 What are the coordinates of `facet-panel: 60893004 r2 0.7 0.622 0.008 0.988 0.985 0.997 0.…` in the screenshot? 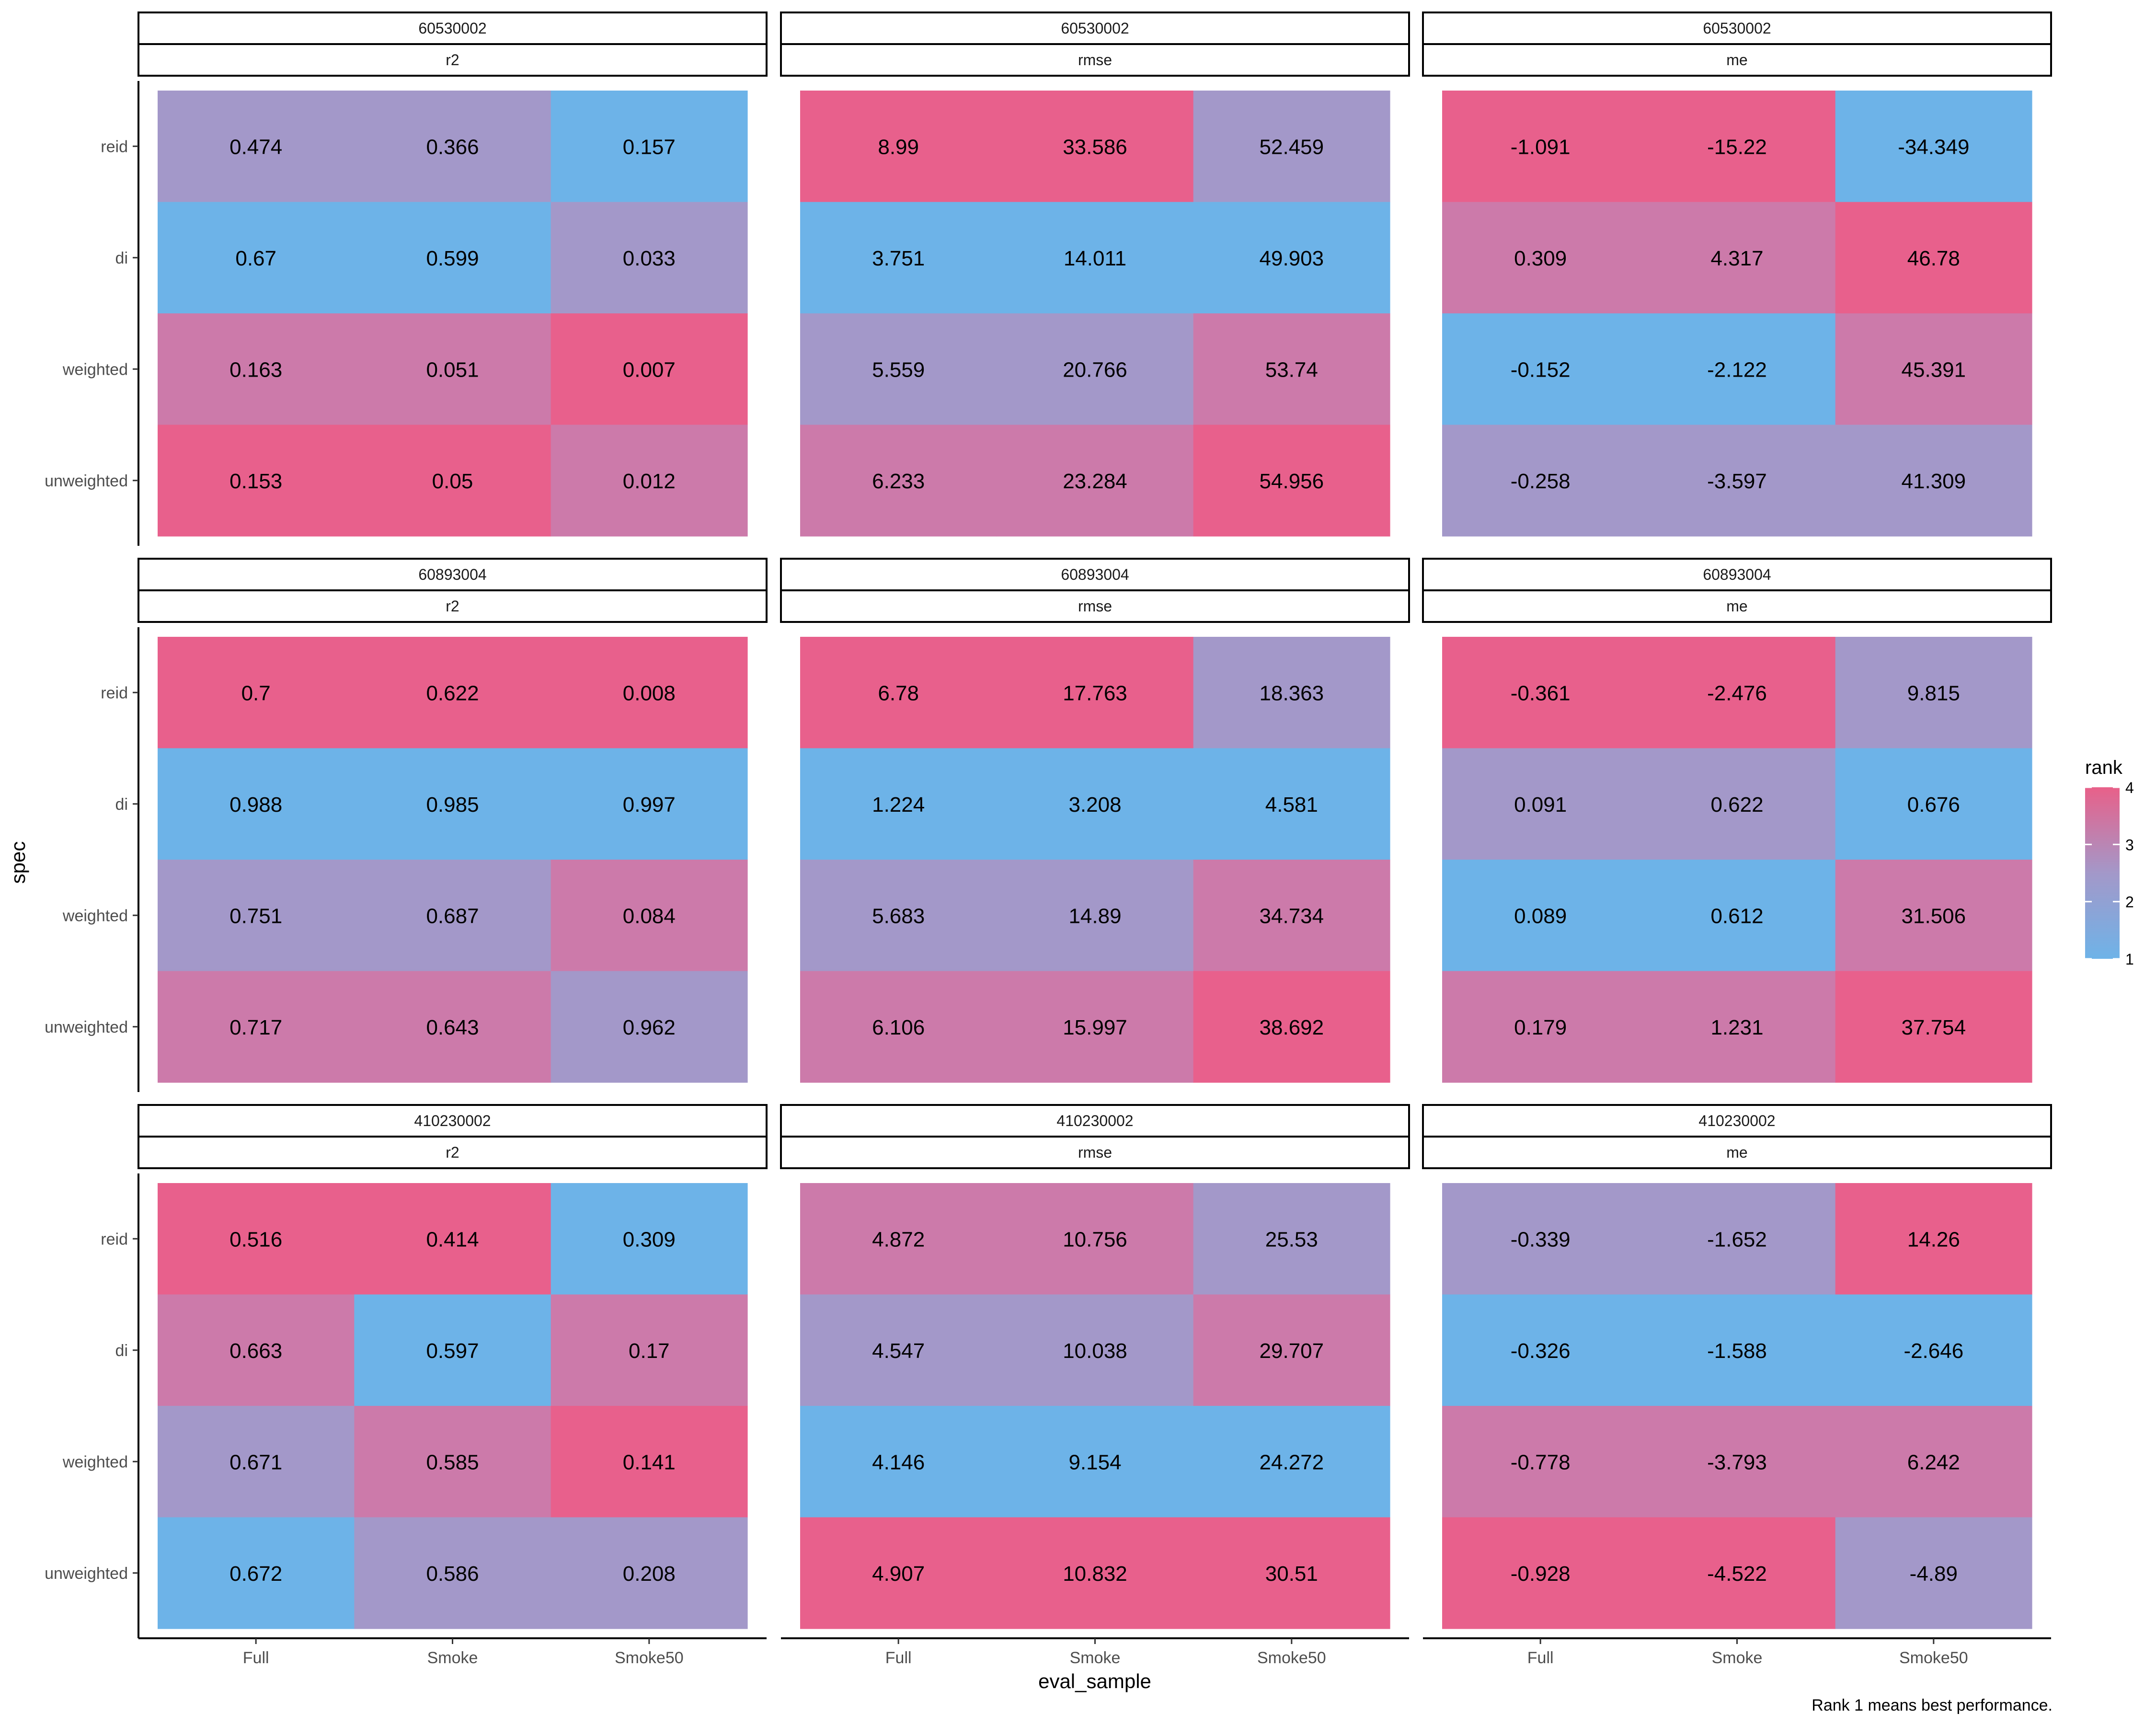 It's located at (406, 825).